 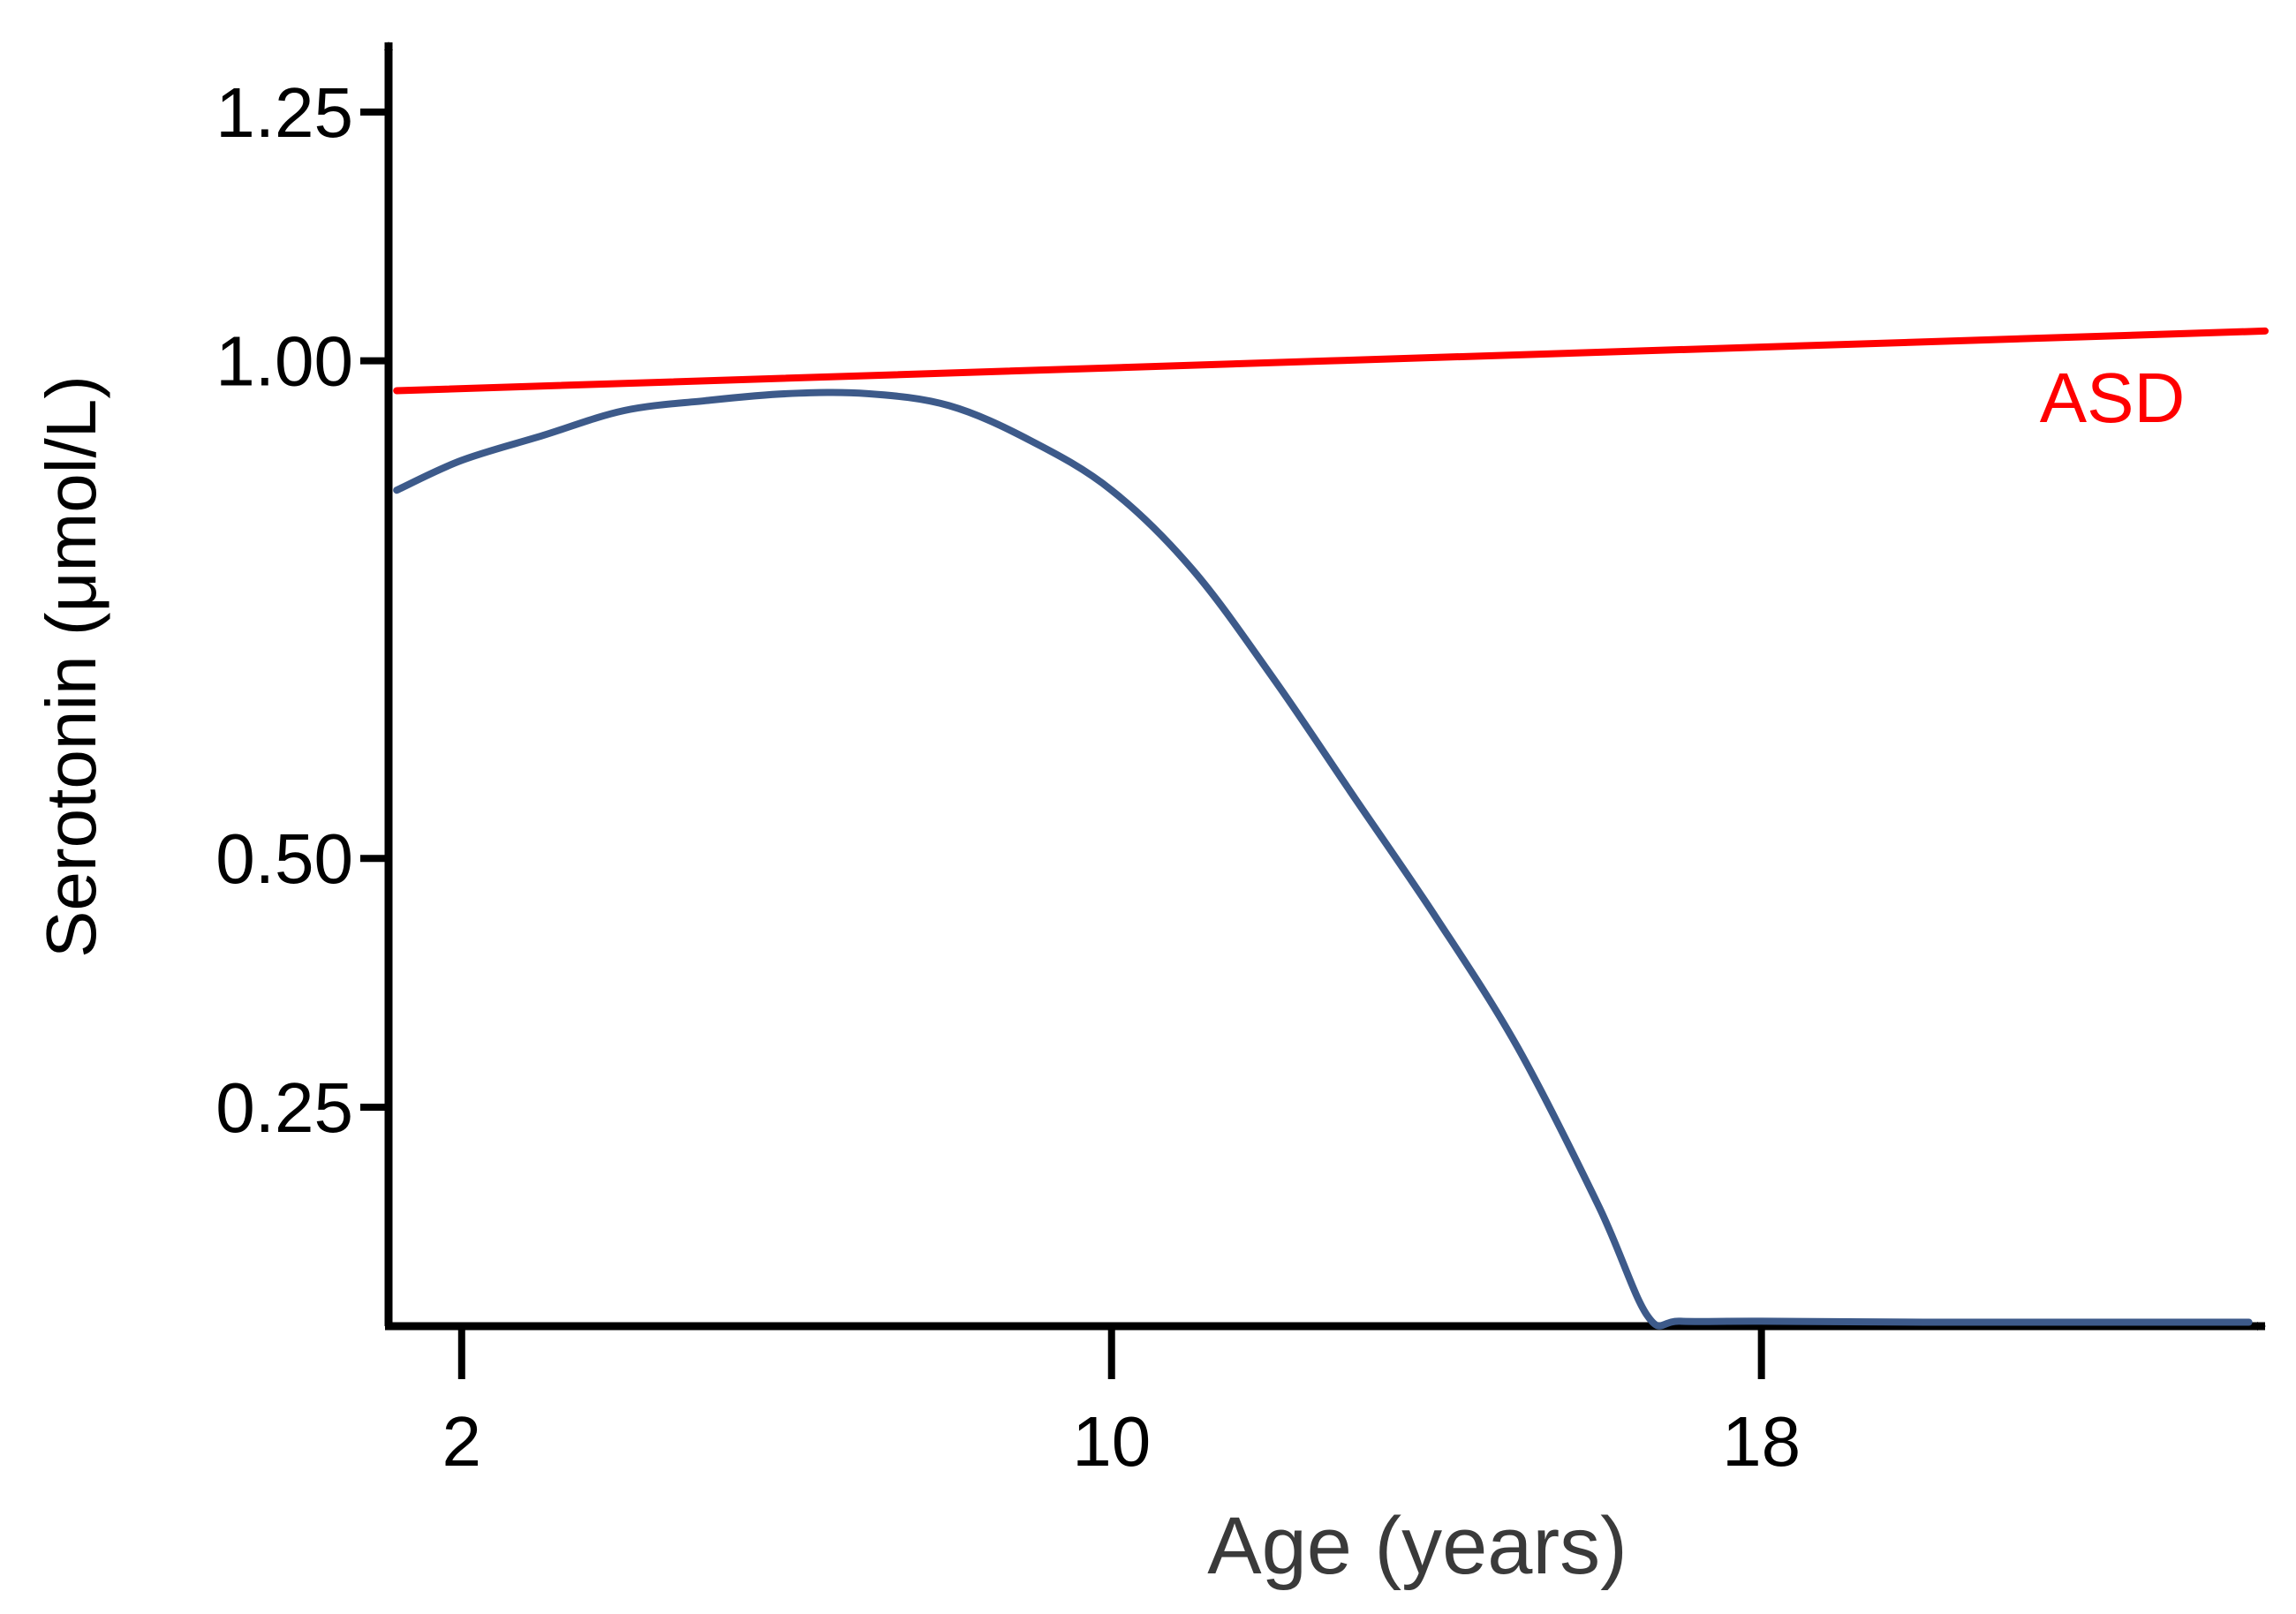 What do you see at coordinates (284, 858) in the screenshot?
I see `y-tick-label: 0.50` at bounding box center [284, 858].